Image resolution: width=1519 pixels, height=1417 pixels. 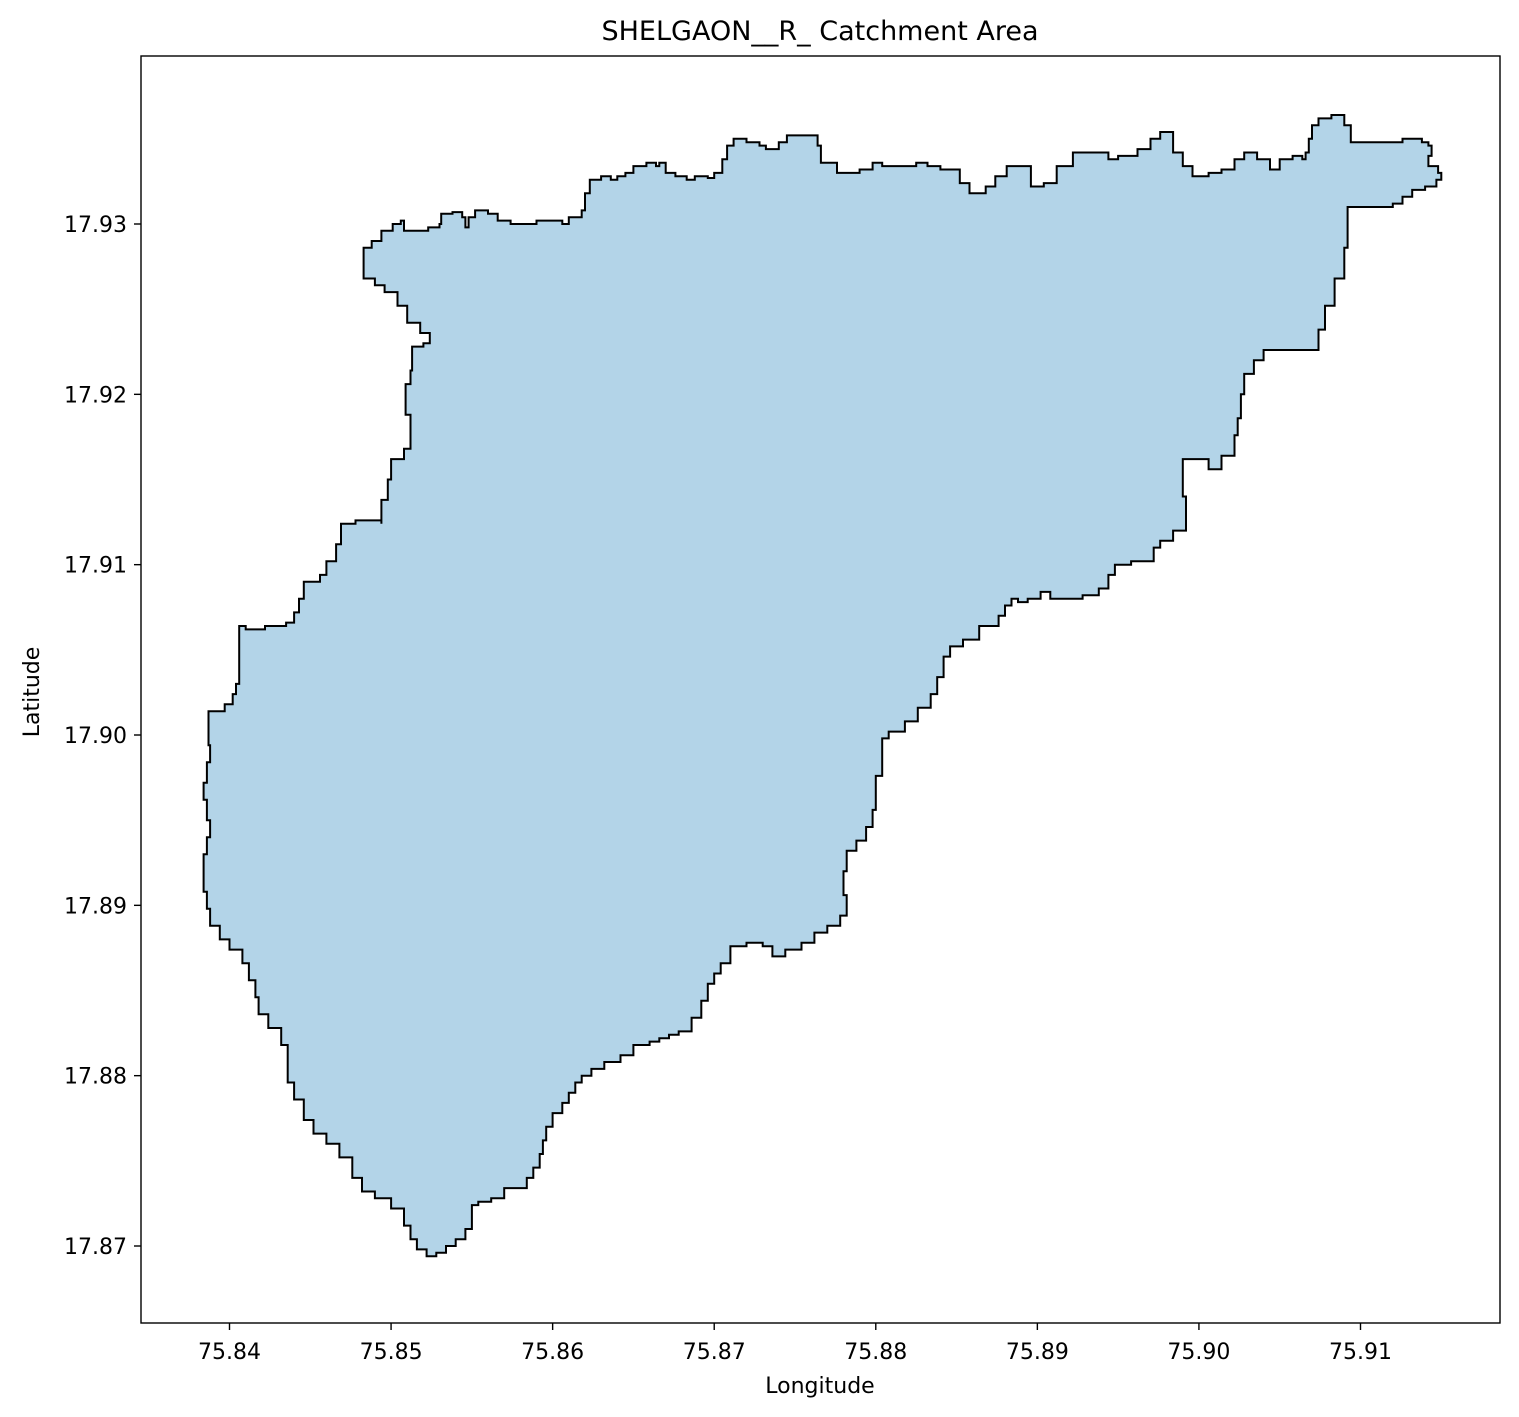 What do you see at coordinates (1360, 1352) in the screenshot?
I see `x-tick-label: 75.91` at bounding box center [1360, 1352].